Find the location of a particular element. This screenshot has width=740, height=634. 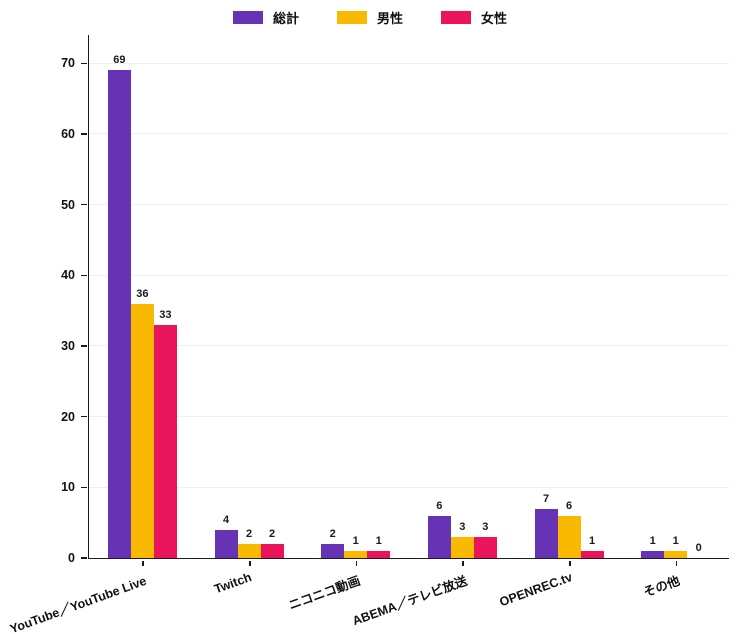

legend-item-male: 男性 is located at coordinates (369, 17).